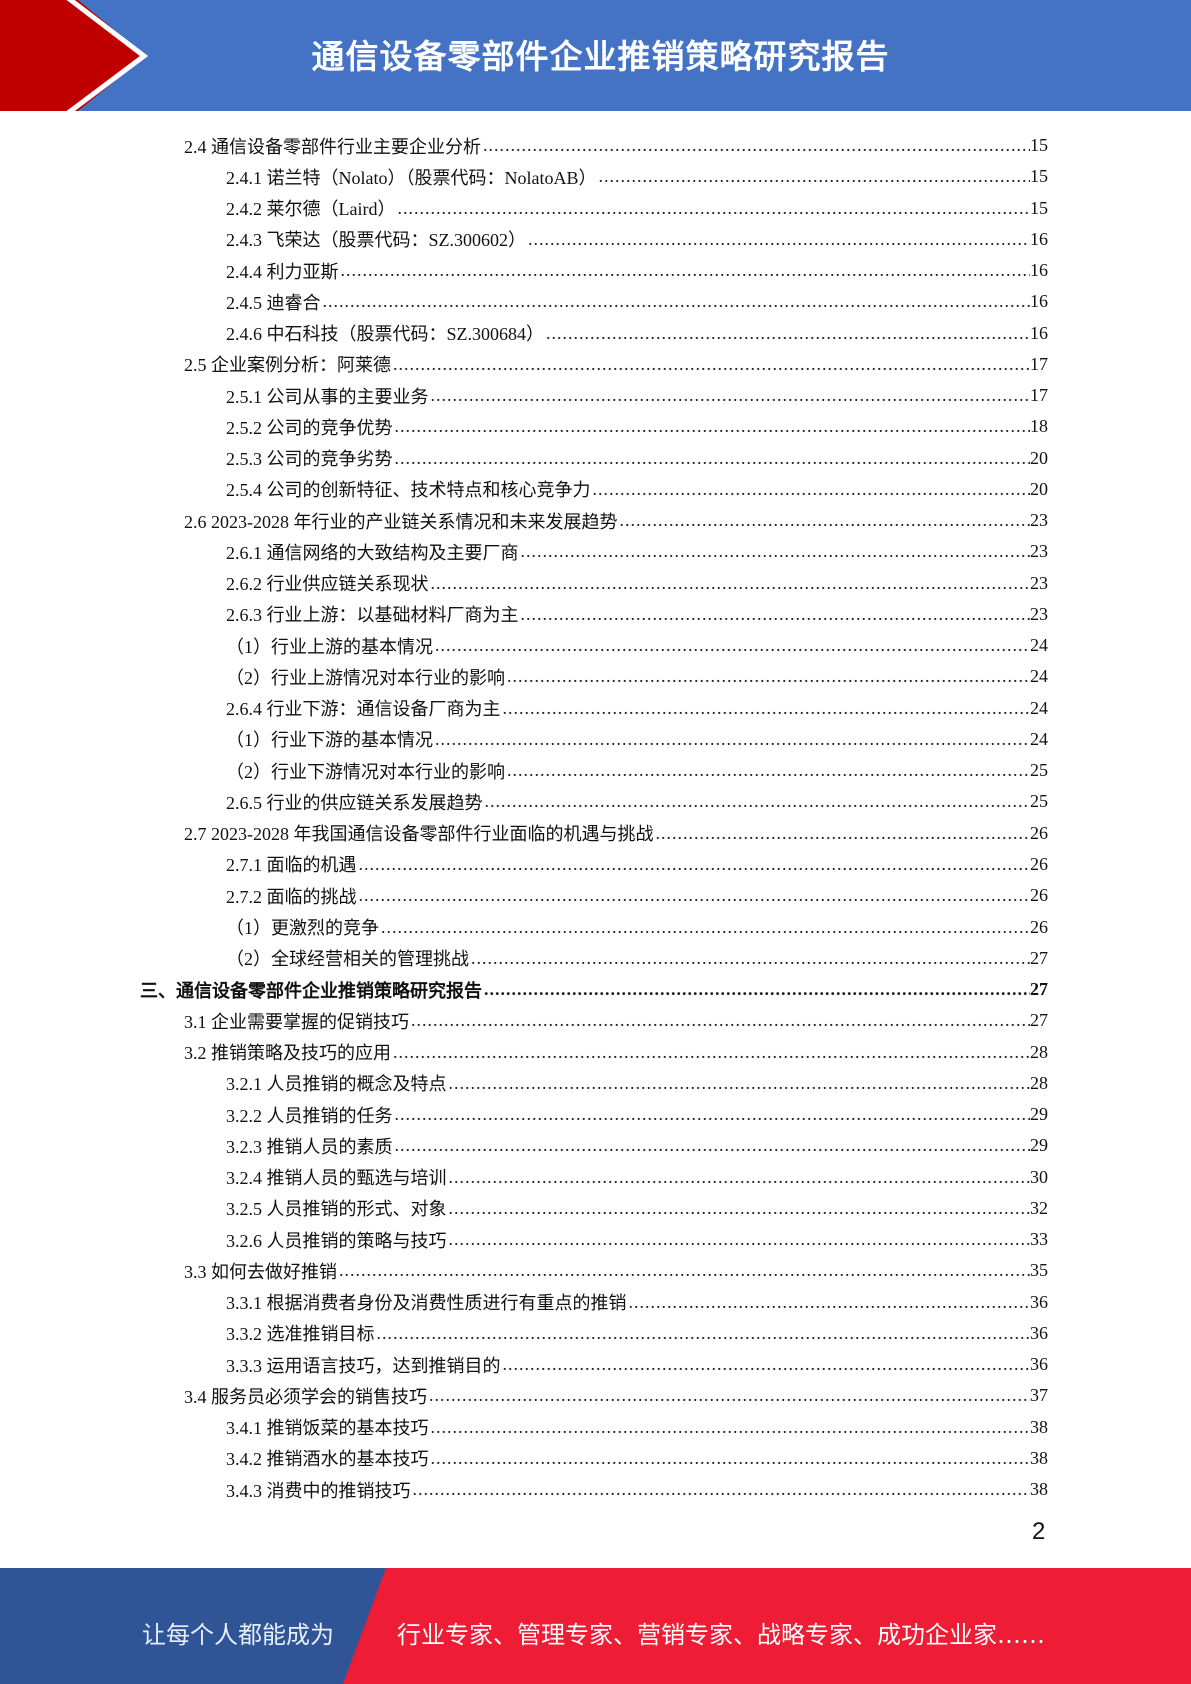  Describe the element at coordinates (282, 271) in the screenshot. I see `toc-entry-title: 2.4.4 利力亚斯` at that location.